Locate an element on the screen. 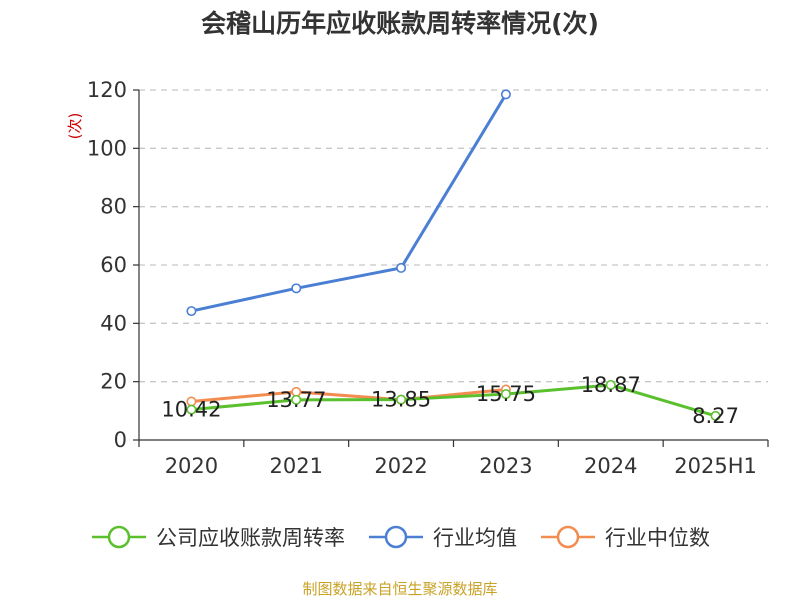 The height and width of the screenshot is (600, 800). y-axis-label: (次) is located at coordinates (75, 126).